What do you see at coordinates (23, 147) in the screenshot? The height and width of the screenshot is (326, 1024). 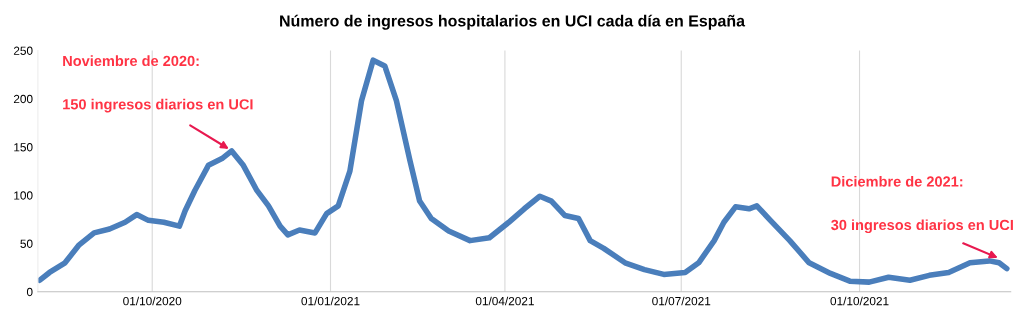 I see `y-tick-label: 150` at bounding box center [23, 147].